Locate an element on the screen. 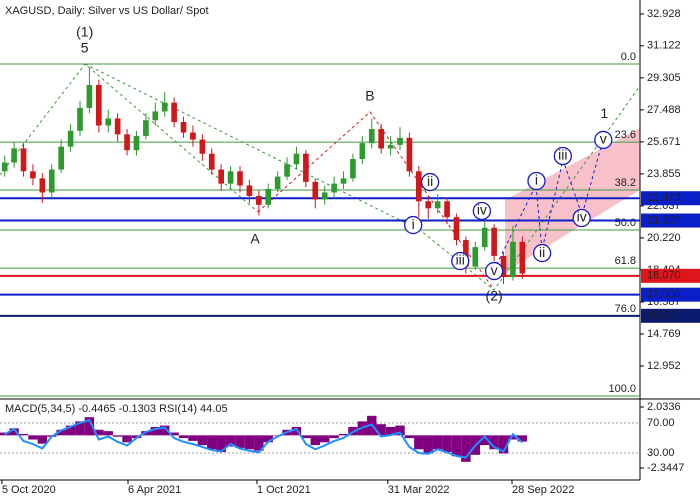  wave-line is located at coordinates (376, 201).